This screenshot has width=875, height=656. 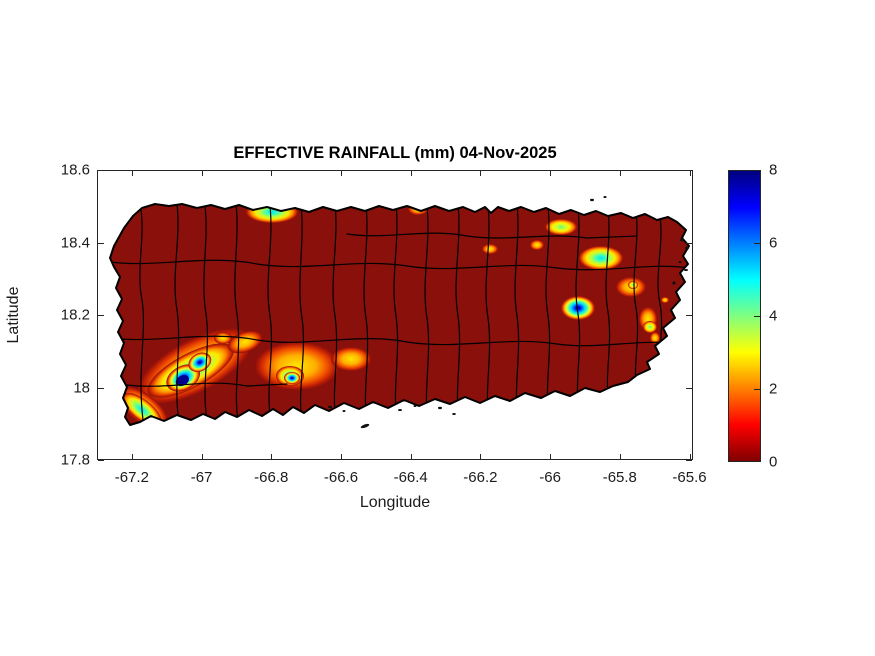 What do you see at coordinates (550, 477) in the screenshot?
I see `x-tick-label: -66` at bounding box center [550, 477].